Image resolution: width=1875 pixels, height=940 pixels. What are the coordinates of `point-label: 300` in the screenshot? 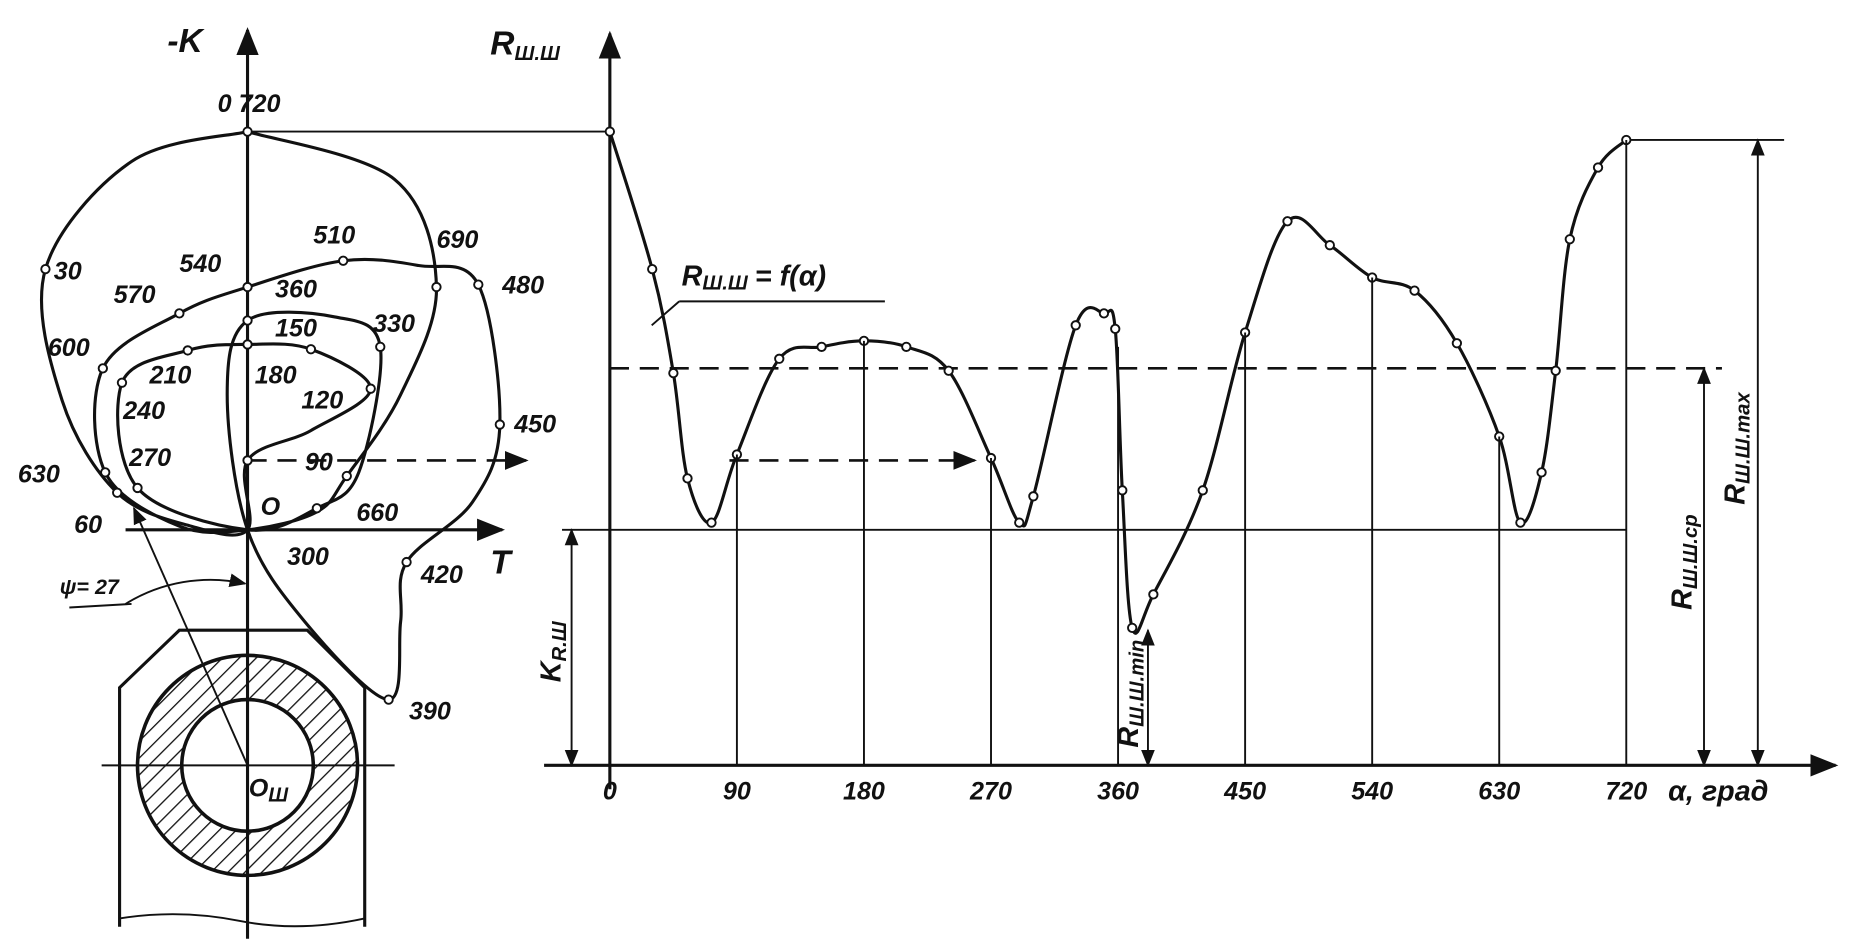 It's located at (308, 557).